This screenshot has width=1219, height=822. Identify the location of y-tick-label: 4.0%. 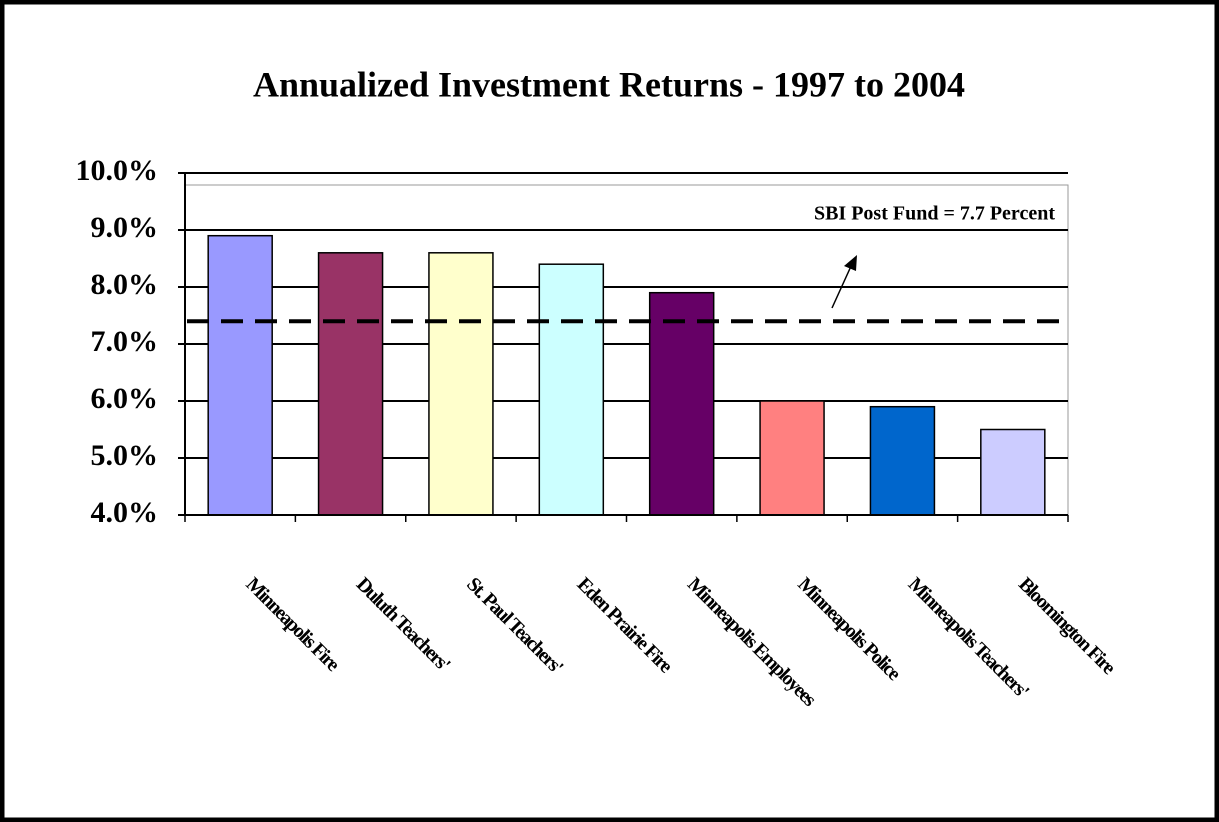
(125, 512).